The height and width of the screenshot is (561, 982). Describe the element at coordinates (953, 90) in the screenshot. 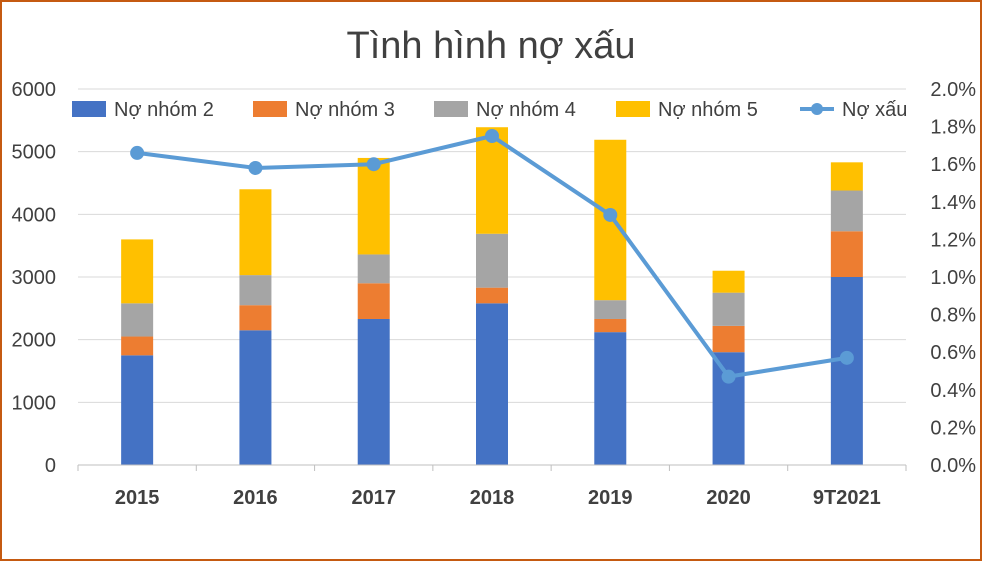

I see `y2-tick-label: 2.0%` at that location.